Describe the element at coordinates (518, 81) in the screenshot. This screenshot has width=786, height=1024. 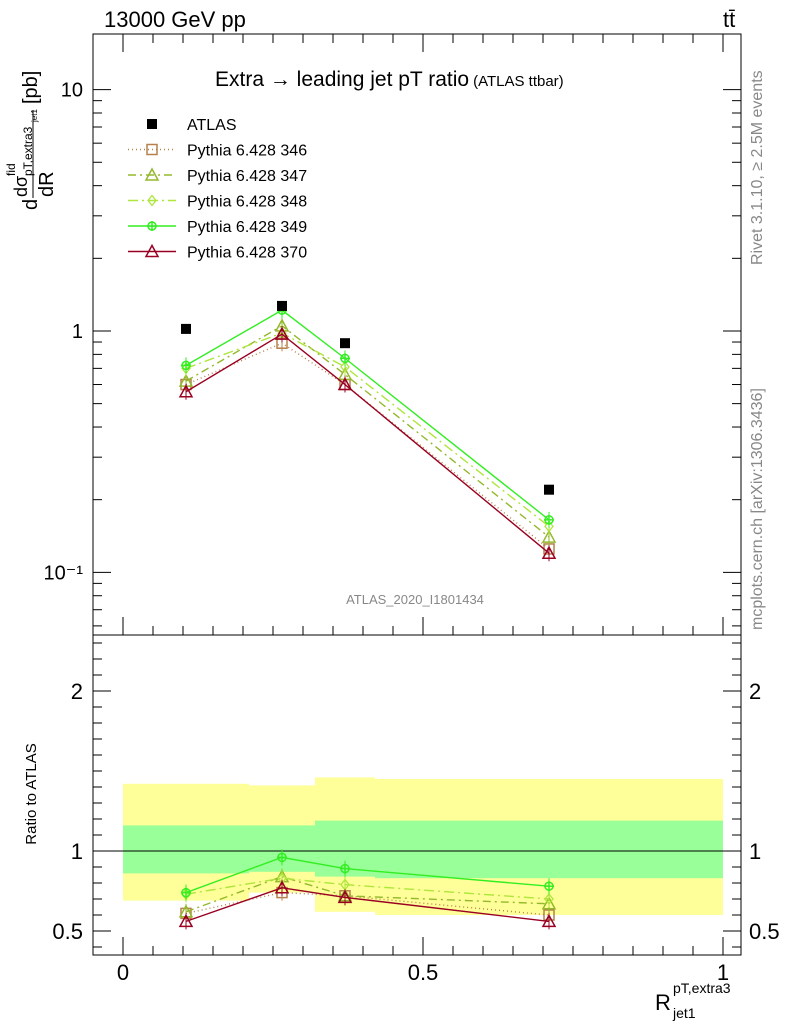
I see `chart-title-suffix: (ATLAS ttbar)` at that location.